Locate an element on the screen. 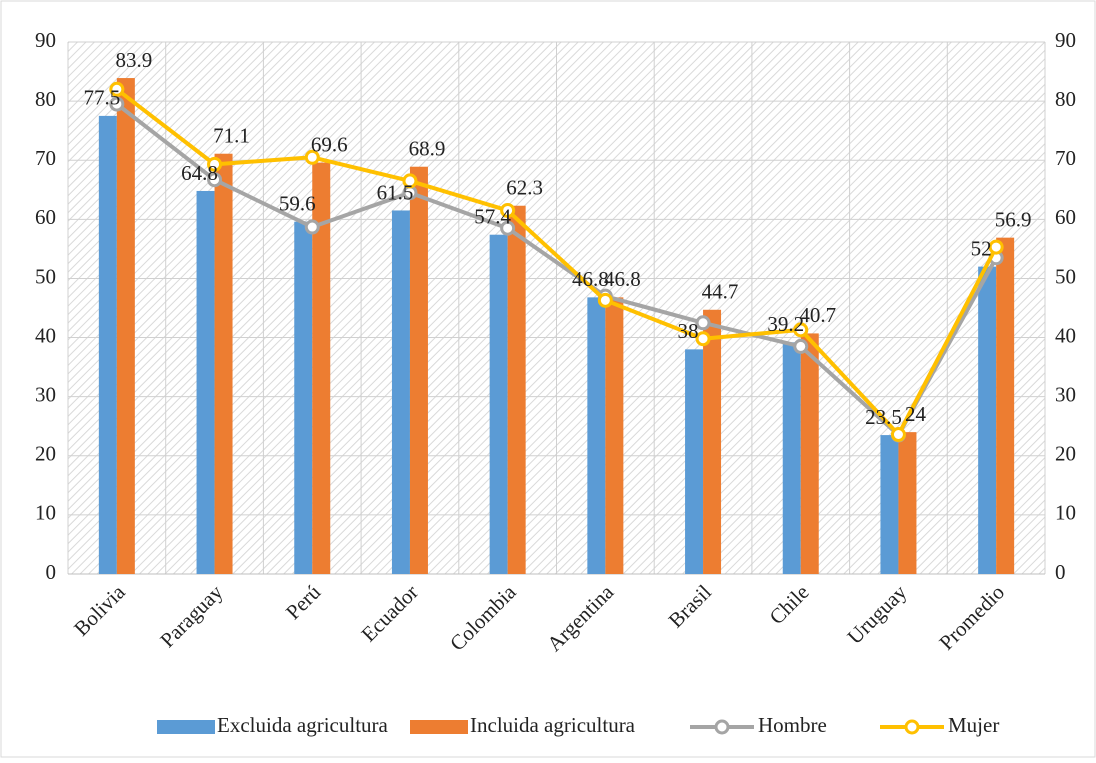 The height and width of the screenshot is (763, 1096). y2-tick-label: 20 is located at coordinates (1065, 454).